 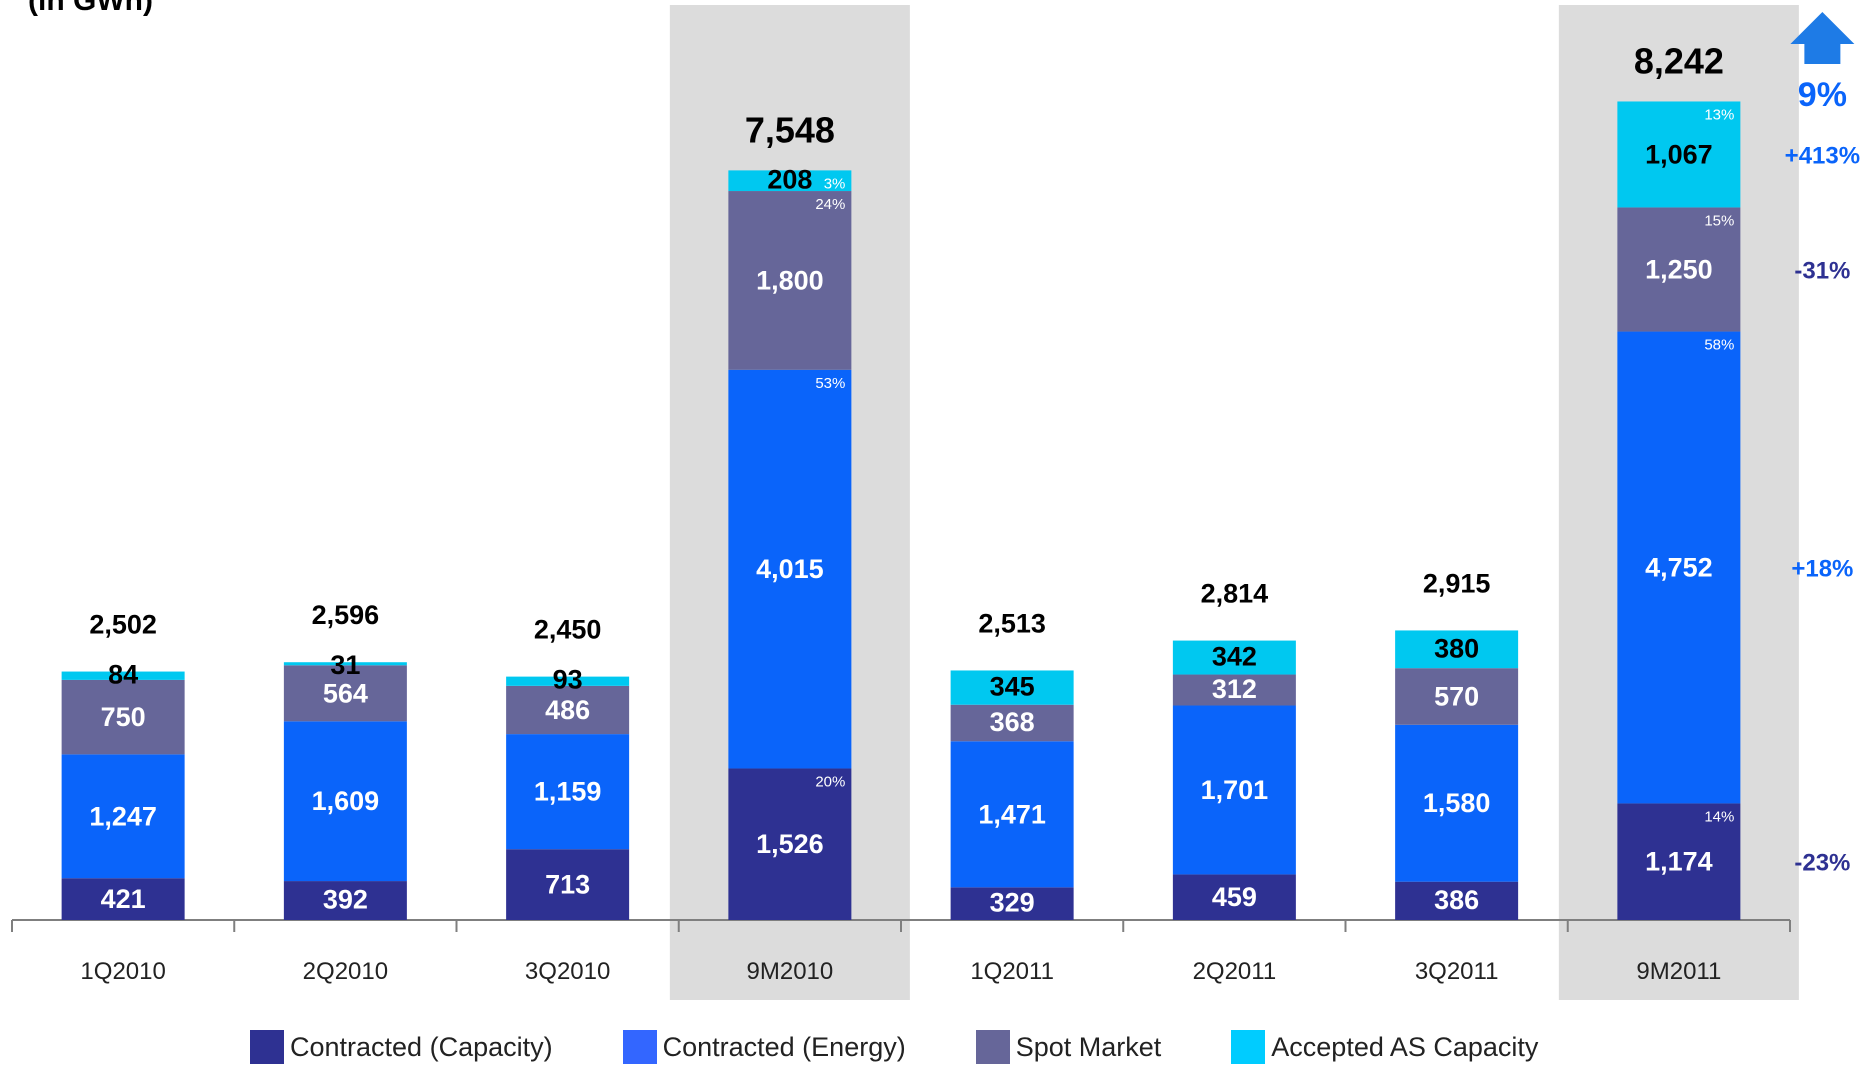 I want to click on bar-value-label: 312, so click(x=1234, y=689).